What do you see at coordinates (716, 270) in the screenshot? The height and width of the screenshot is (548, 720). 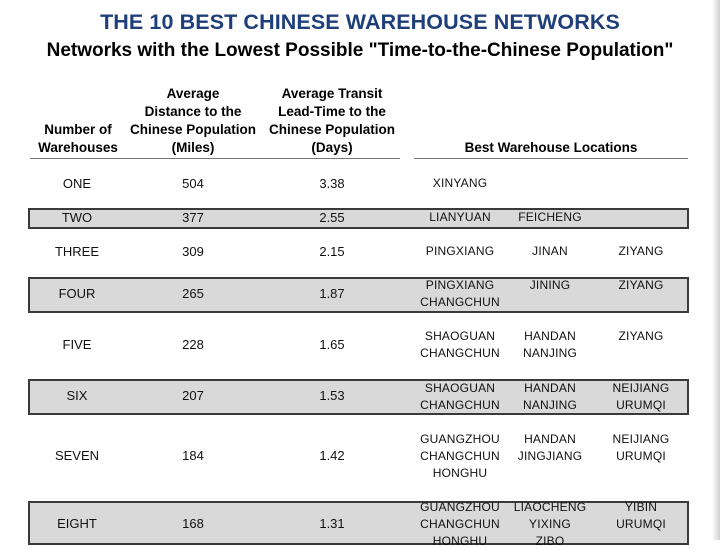 I see `scroll-edge-shadow` at bounding box center [716, 270].